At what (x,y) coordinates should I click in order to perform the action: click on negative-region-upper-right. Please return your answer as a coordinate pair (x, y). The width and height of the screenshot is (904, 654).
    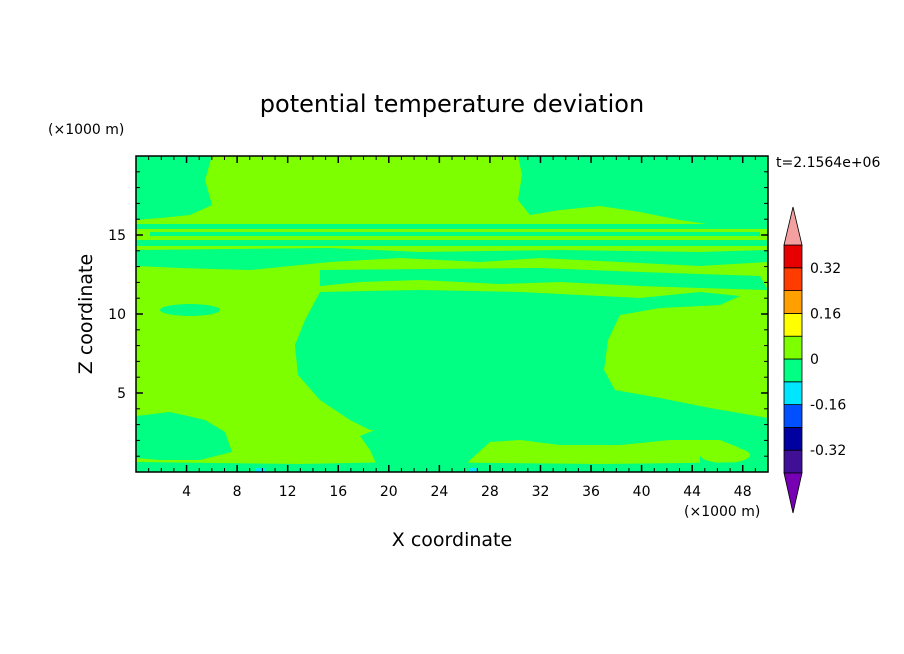
    Looking at the image, I should click on (643, 192).